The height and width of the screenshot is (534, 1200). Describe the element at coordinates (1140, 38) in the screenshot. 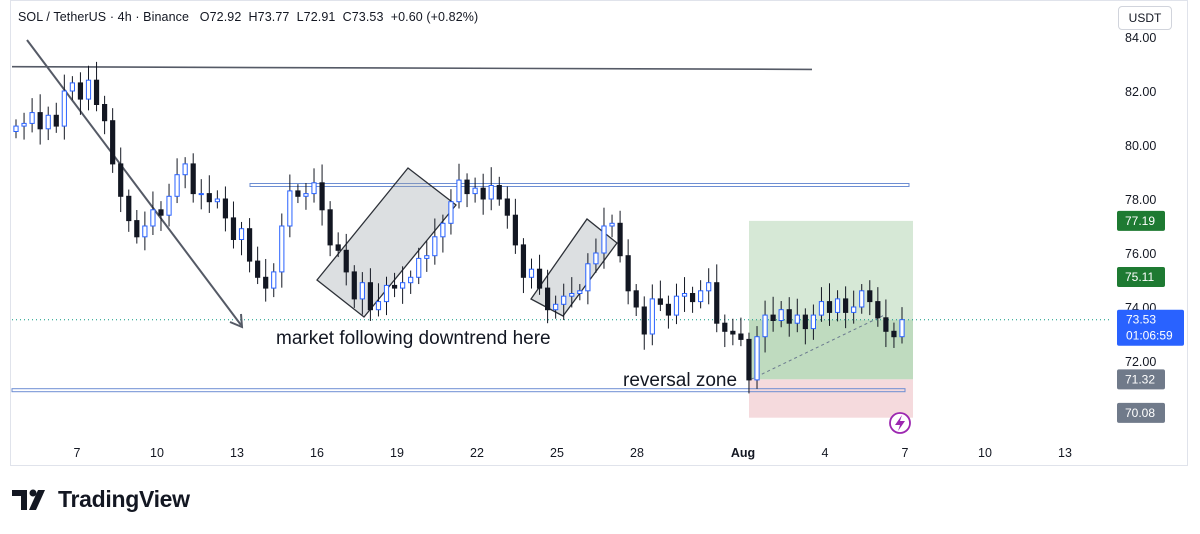

I see `y-tick-label: 84.00` at that location.